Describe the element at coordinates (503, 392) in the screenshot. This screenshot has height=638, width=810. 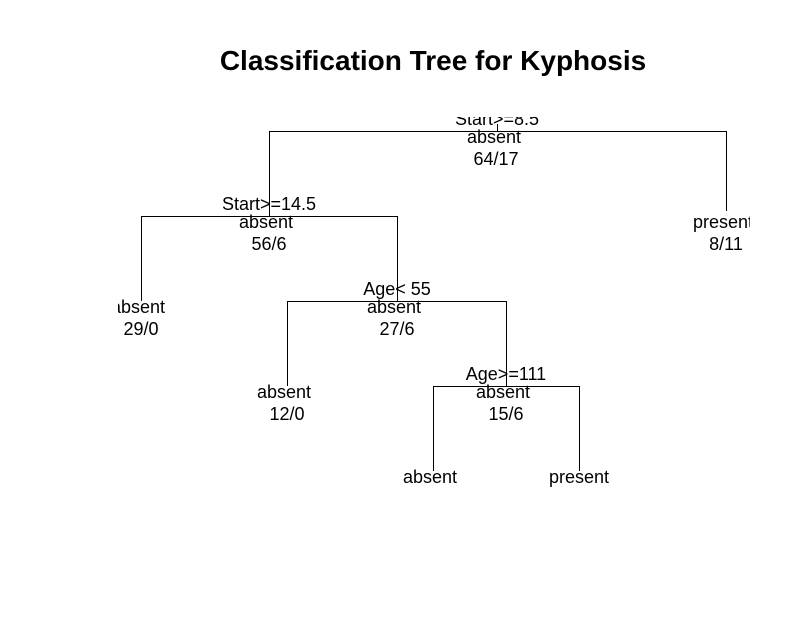
I see `node-n11-class: absent` at that location.